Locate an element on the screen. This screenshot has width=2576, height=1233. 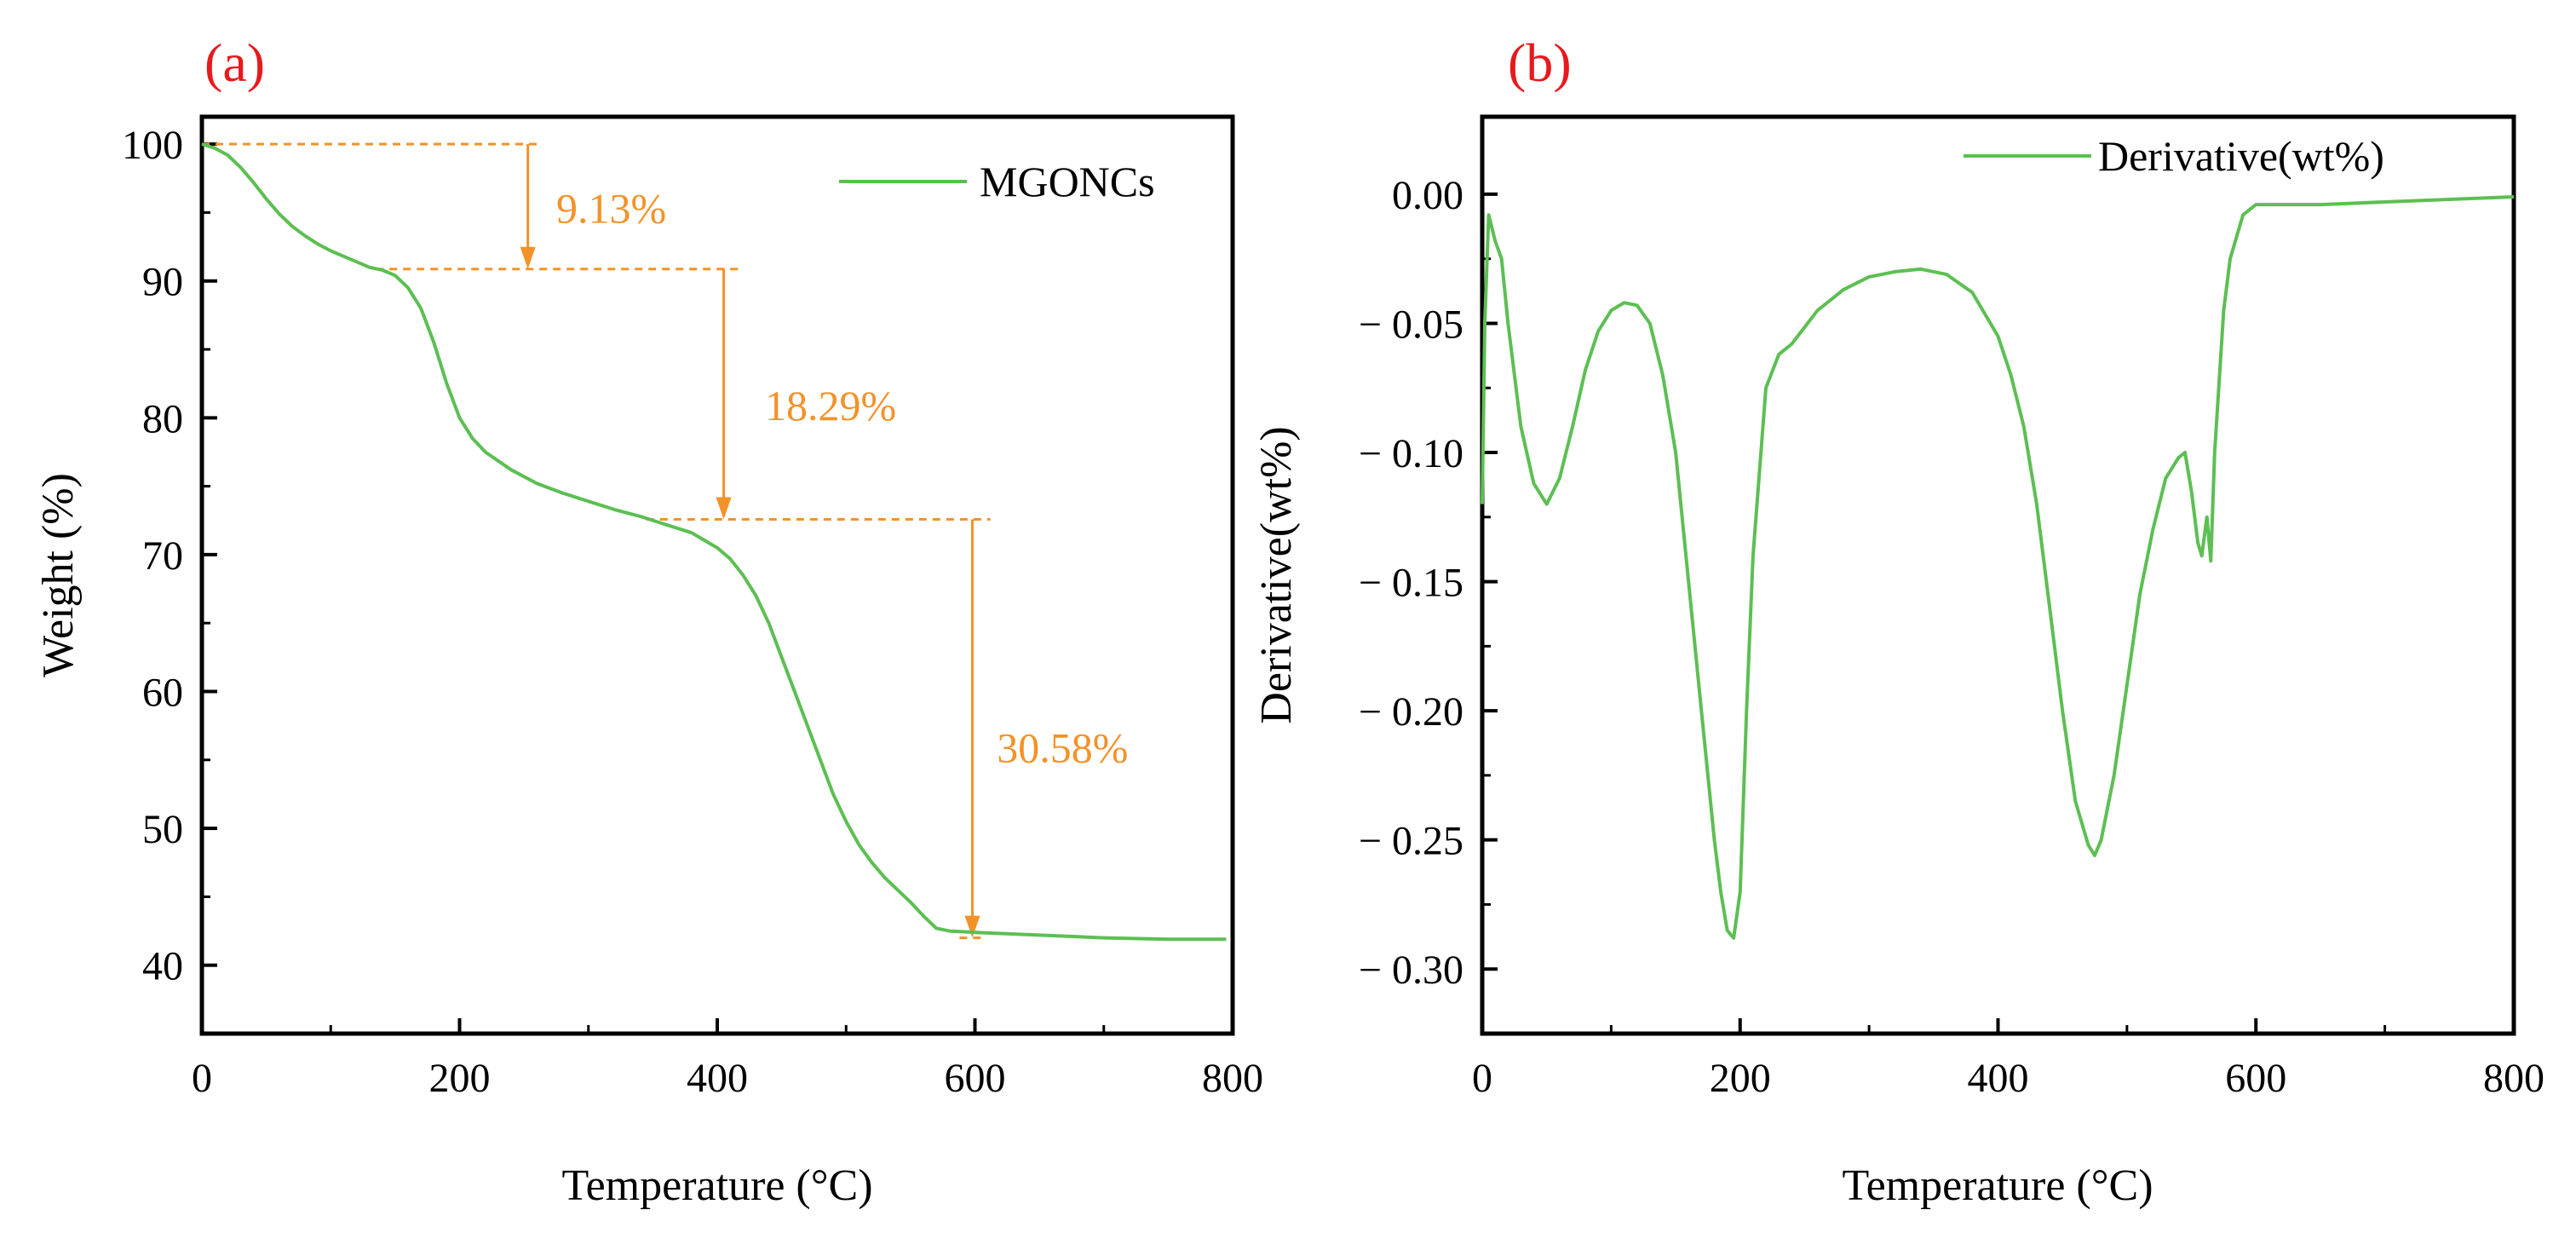
panel-a-y-tick-label: 100 is located at coordinates (153, 145).